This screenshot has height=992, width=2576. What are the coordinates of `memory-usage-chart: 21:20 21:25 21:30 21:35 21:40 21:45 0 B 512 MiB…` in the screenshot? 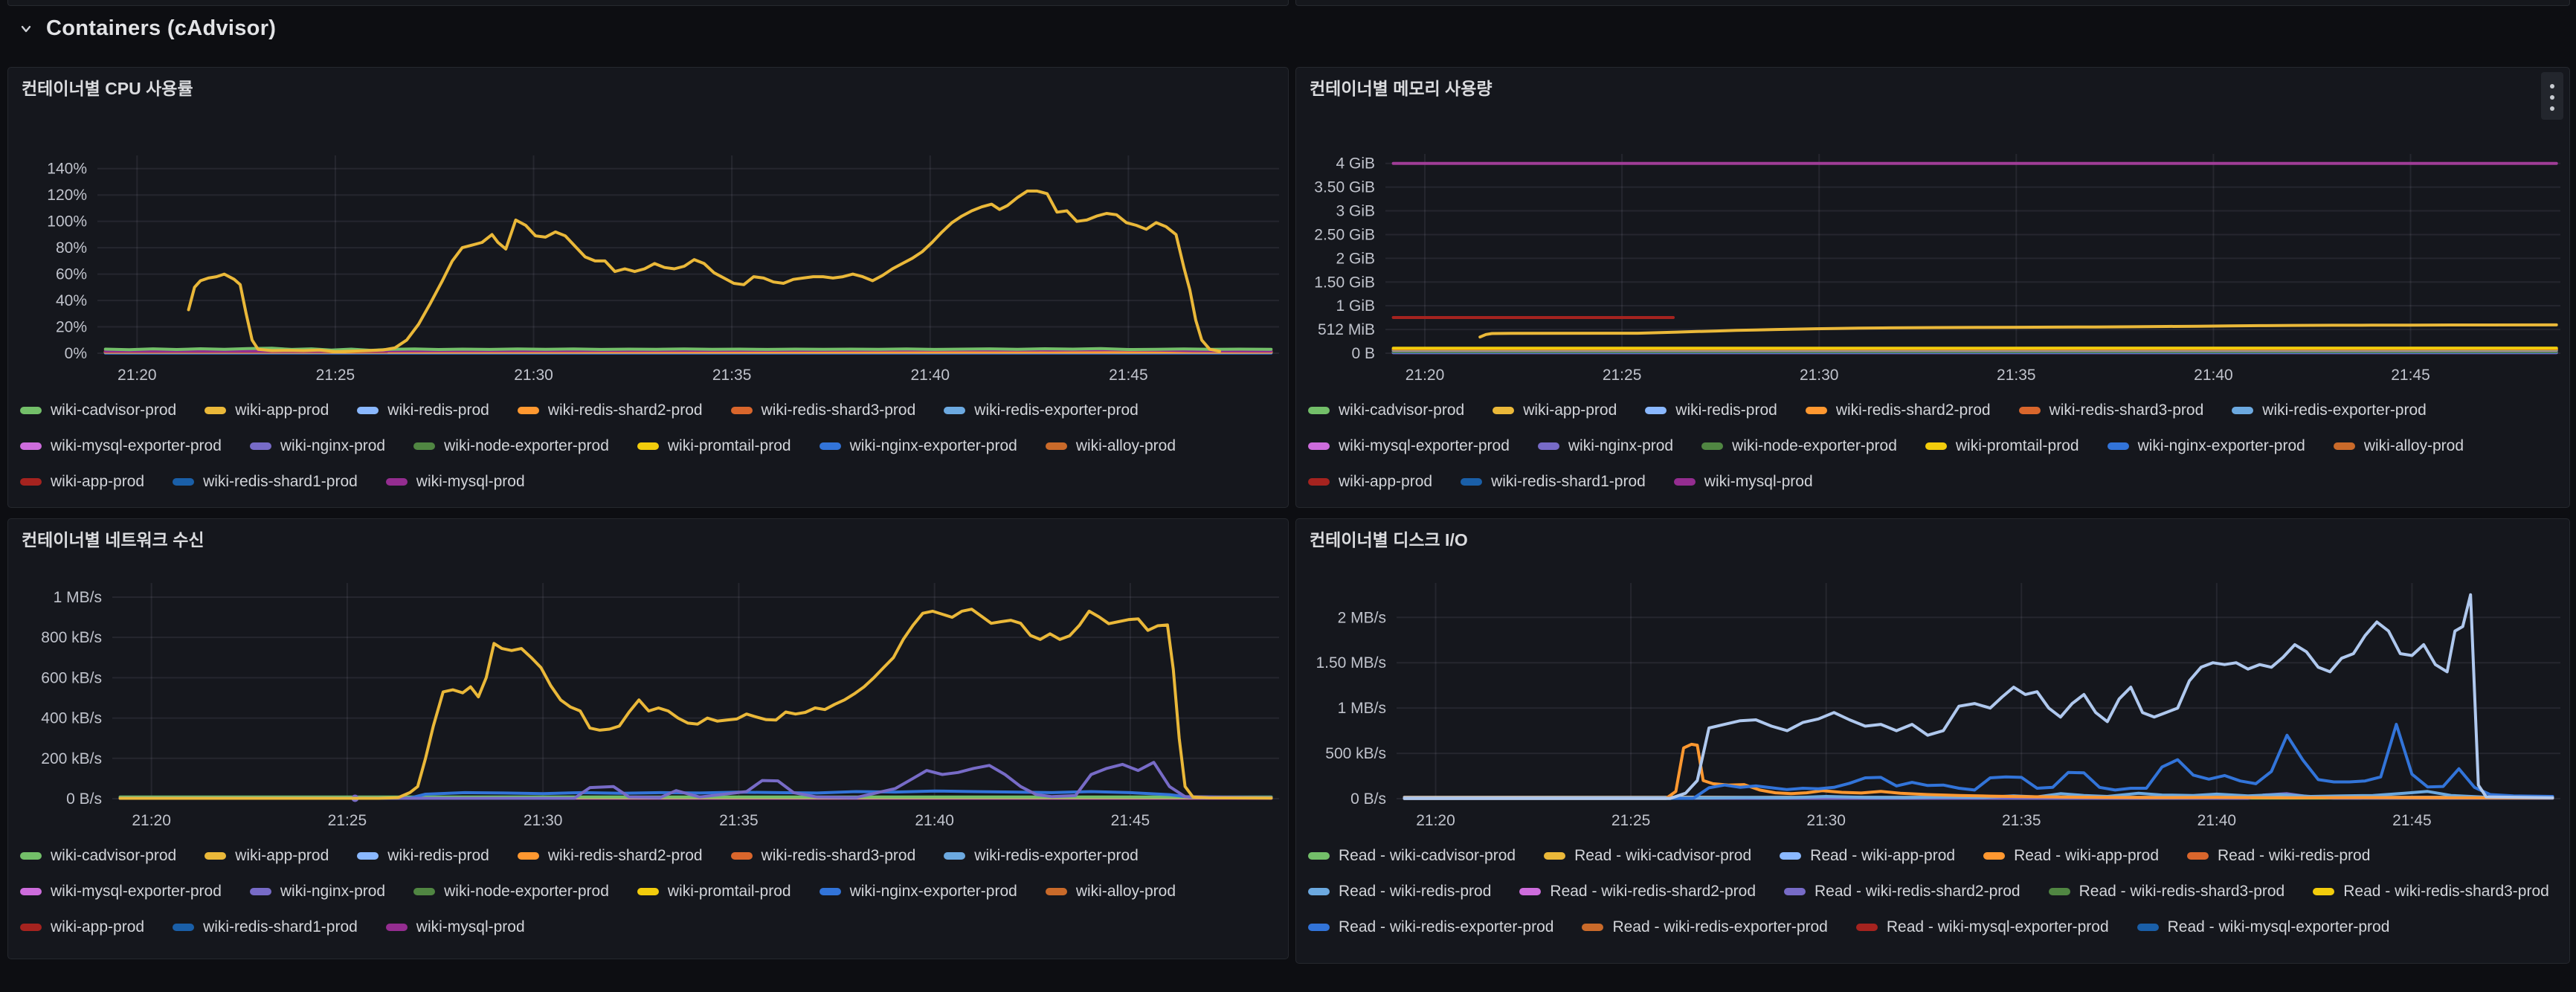 It's located at (1932, 251).